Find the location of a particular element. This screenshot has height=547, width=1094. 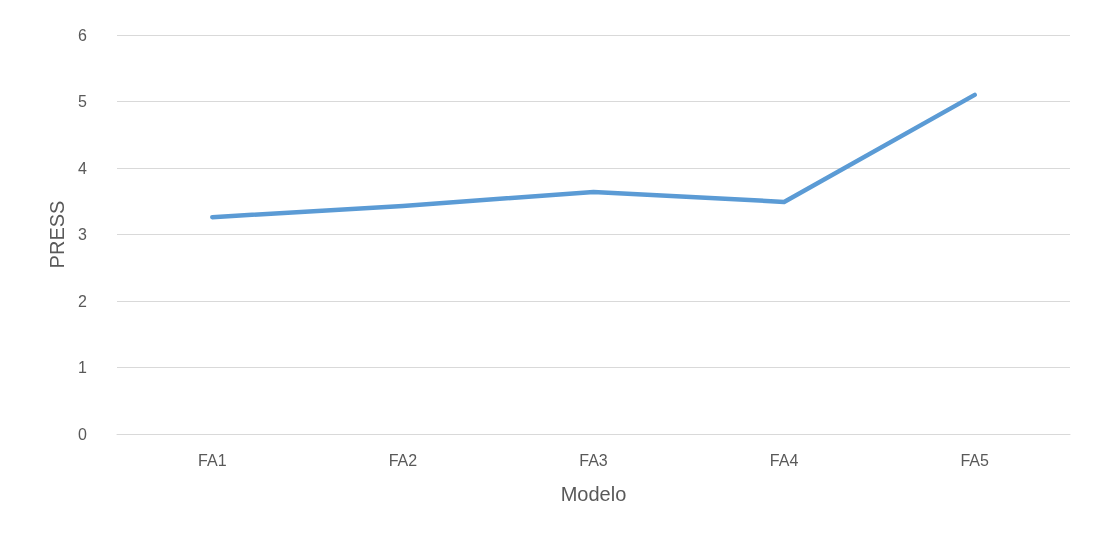

y-tick-label: 5 is located at coordinates (83, 101).